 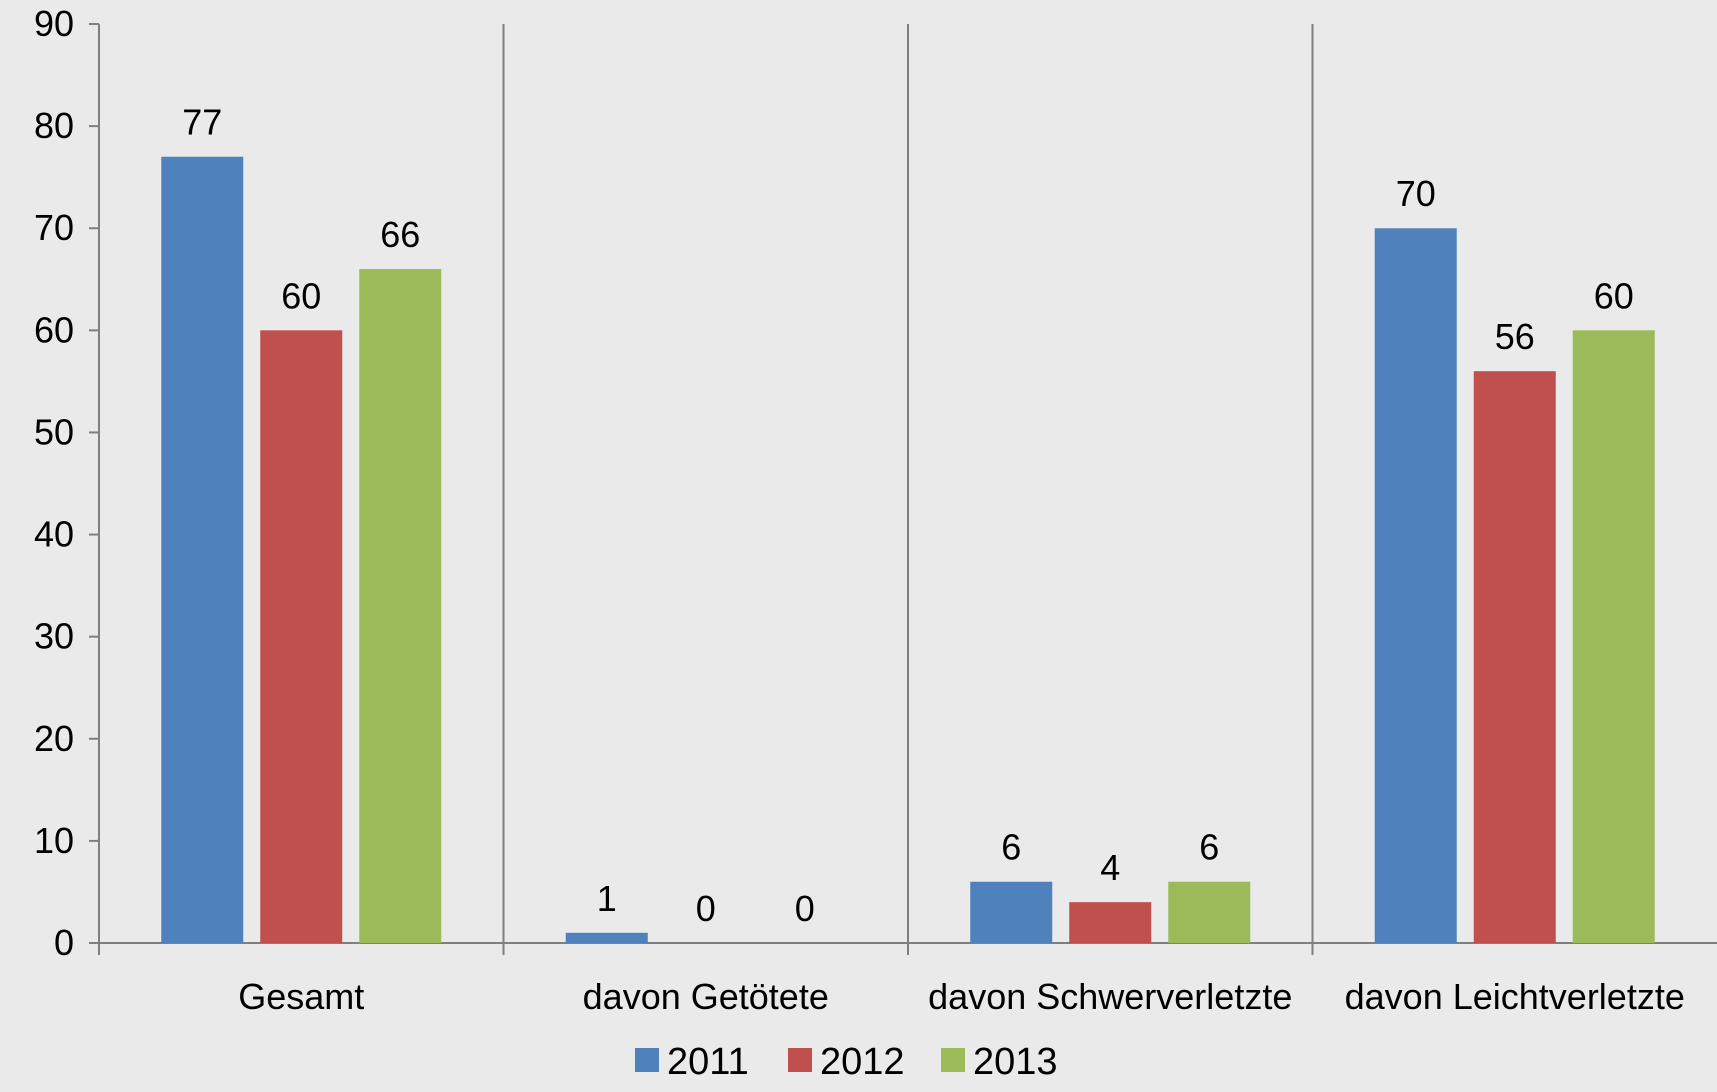 I want to click on data-label: 1, so click(x=607, y=898).